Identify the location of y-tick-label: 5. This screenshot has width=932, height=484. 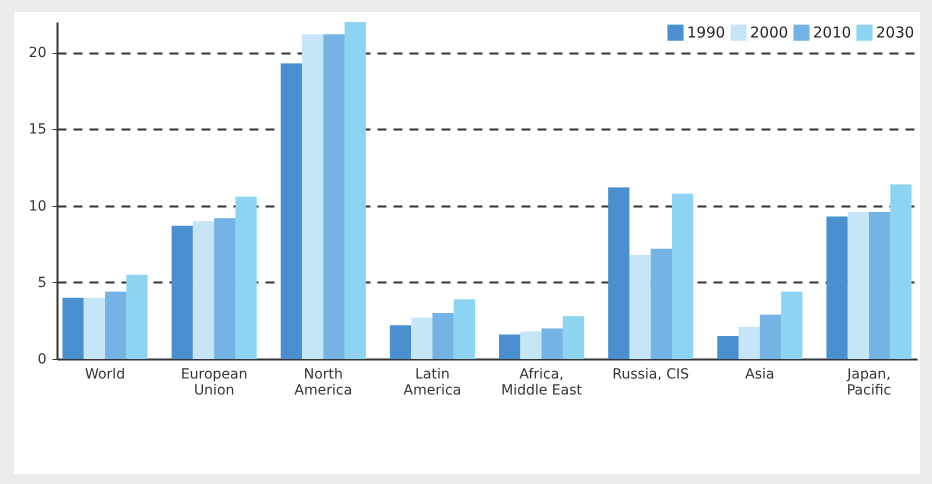
(42, 282).